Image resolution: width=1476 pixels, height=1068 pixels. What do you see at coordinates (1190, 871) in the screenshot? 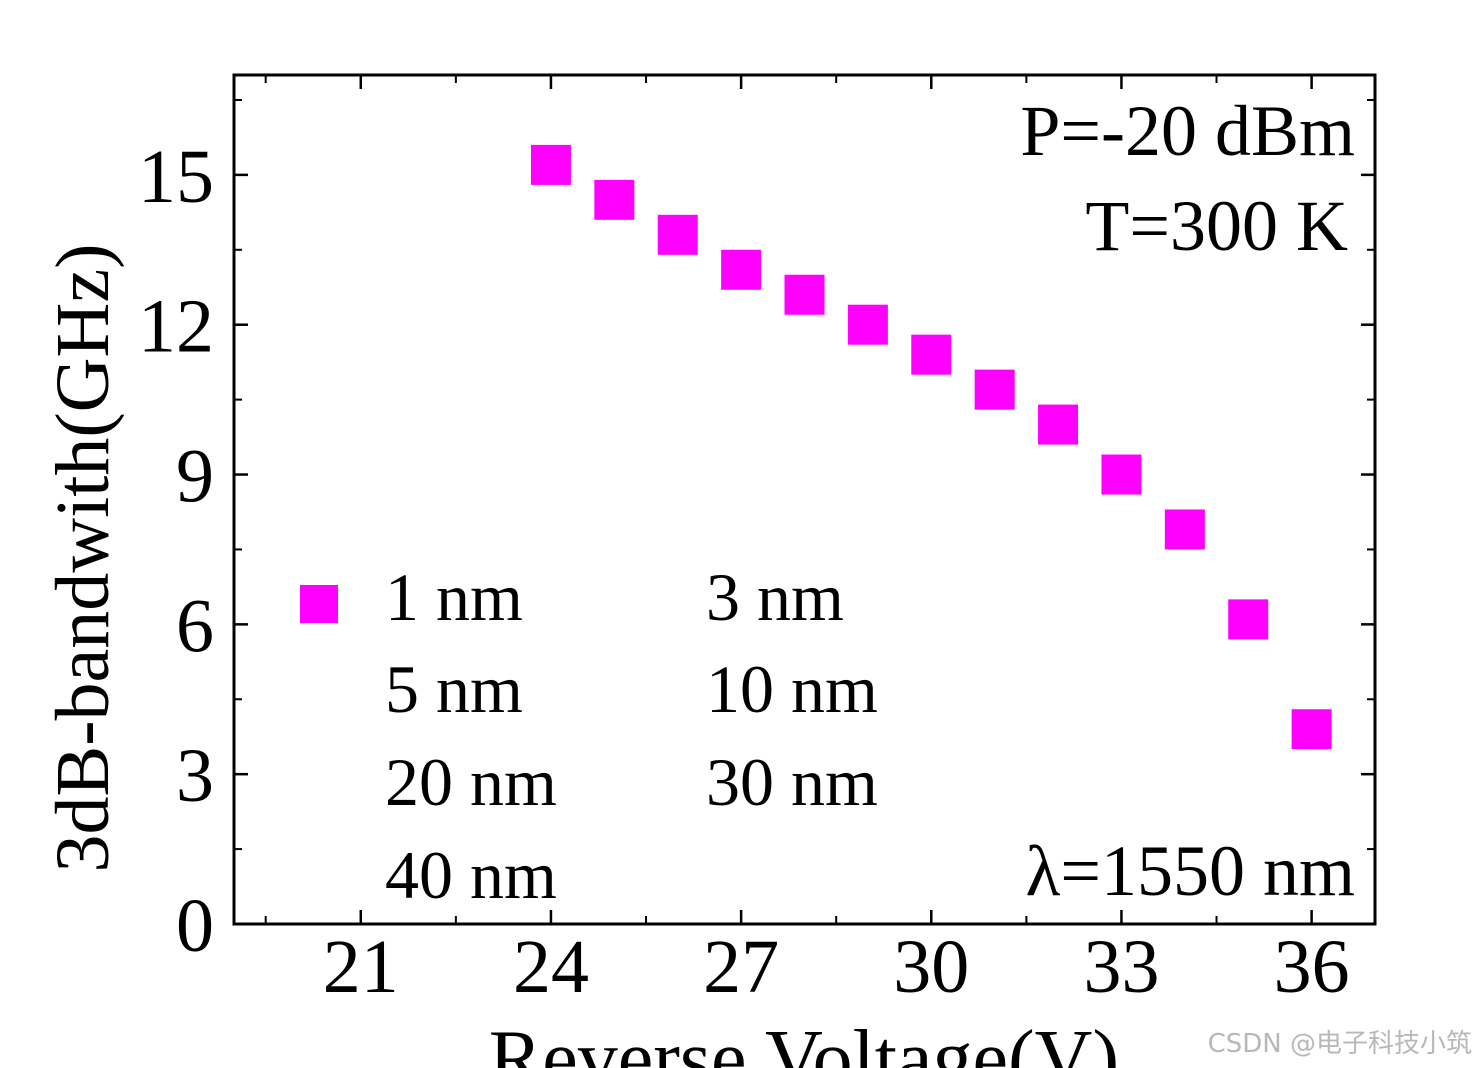
I see `annotation-wavelength: λ=1550 nm` at bounding box center [1190, 871].